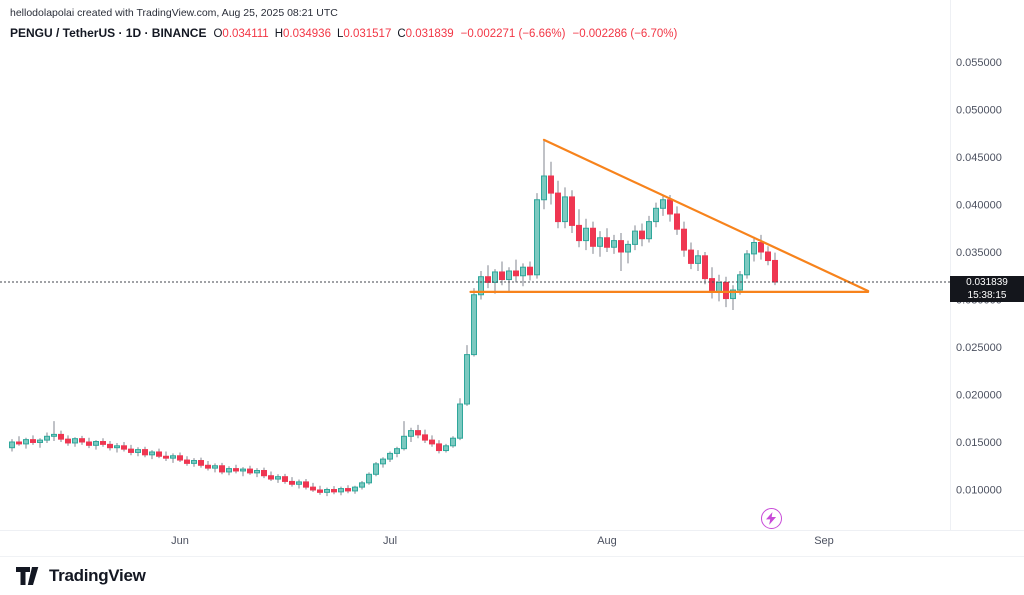 The height and width of the screenshot is (595, 1024). What do you see at coordinates (512, 575) in the screenshot?
I see `footer: TradingView` at bounding box center [512, 575].